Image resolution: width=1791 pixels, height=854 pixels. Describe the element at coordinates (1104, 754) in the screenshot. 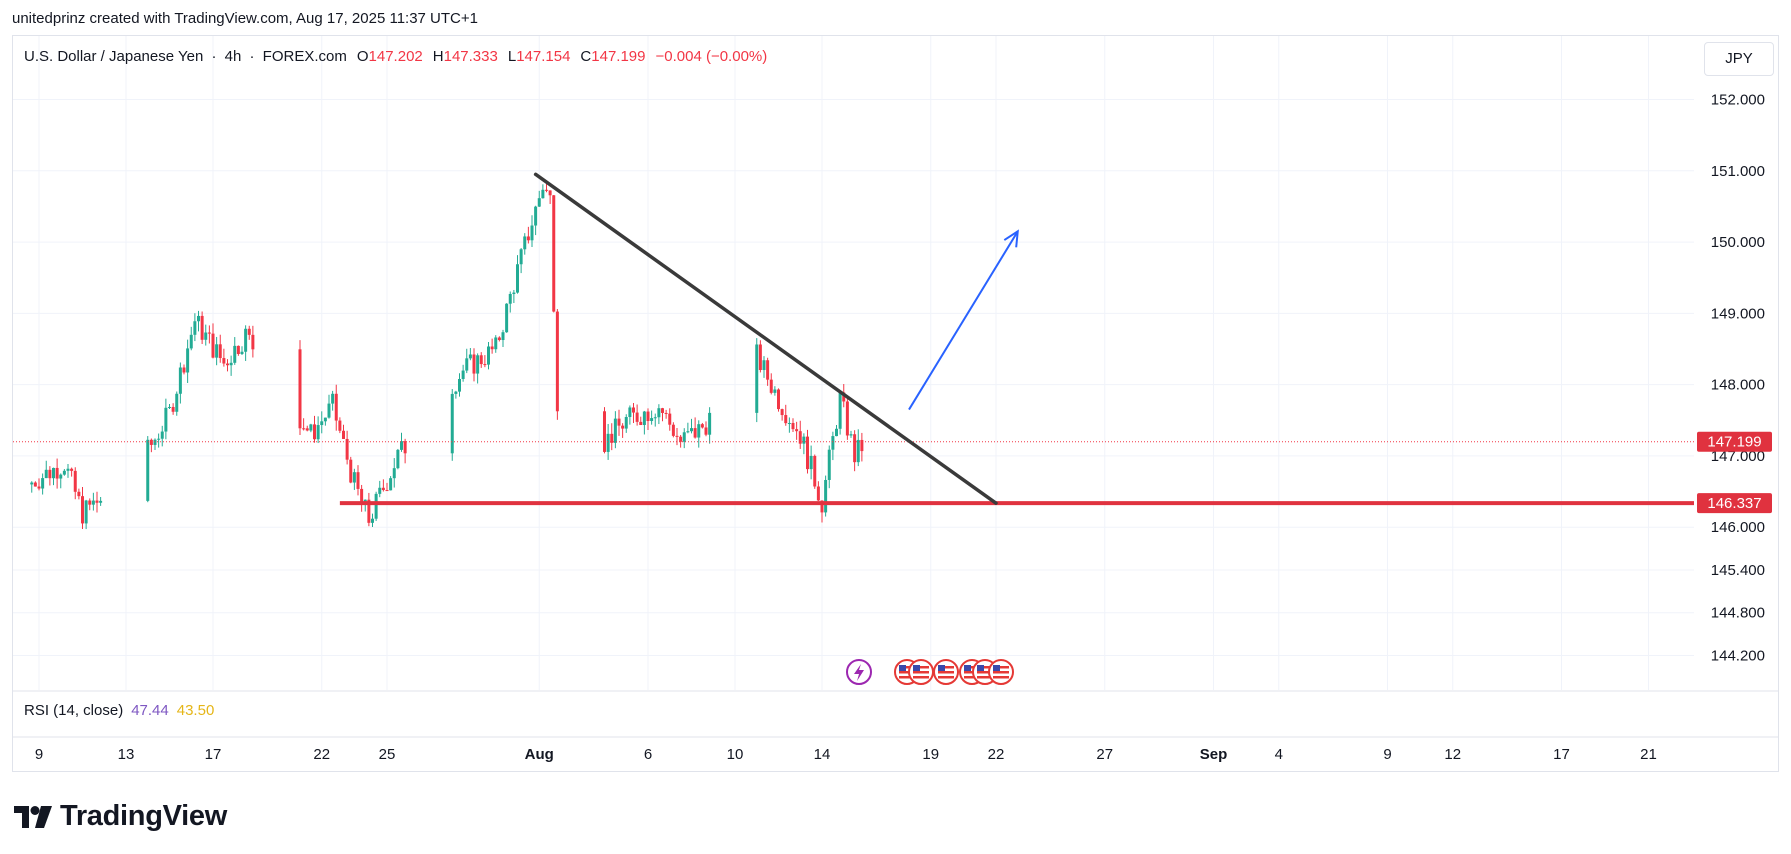

I see `time-tick-label: 27` at that location.